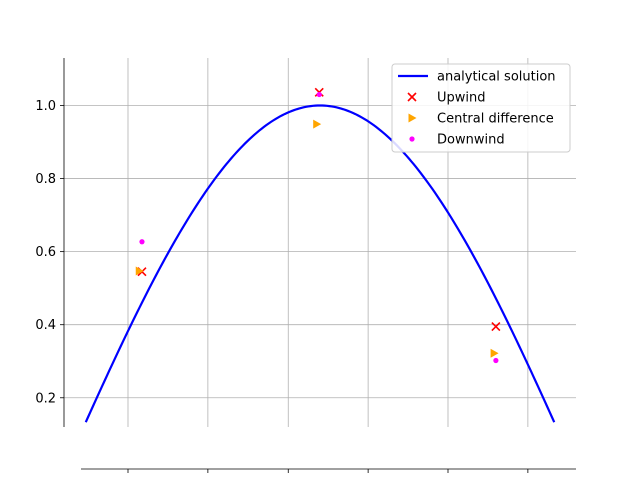  Describe the element at coordinates (45, 179) in the screenshot. I see `y-tick-label: 0.8` at that location.